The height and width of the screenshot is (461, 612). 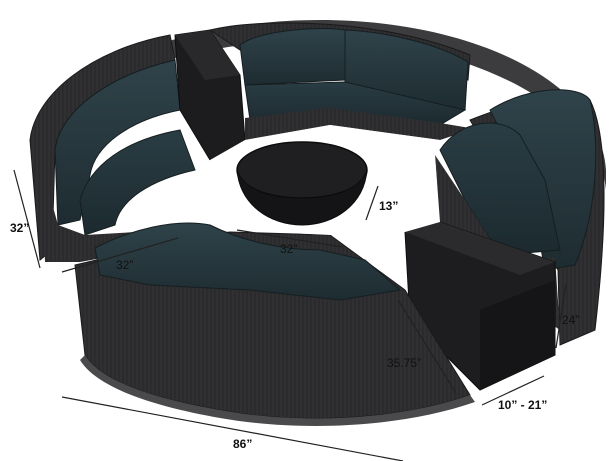 I want to click on dim-line-height-left, so click(x=27, y=219).